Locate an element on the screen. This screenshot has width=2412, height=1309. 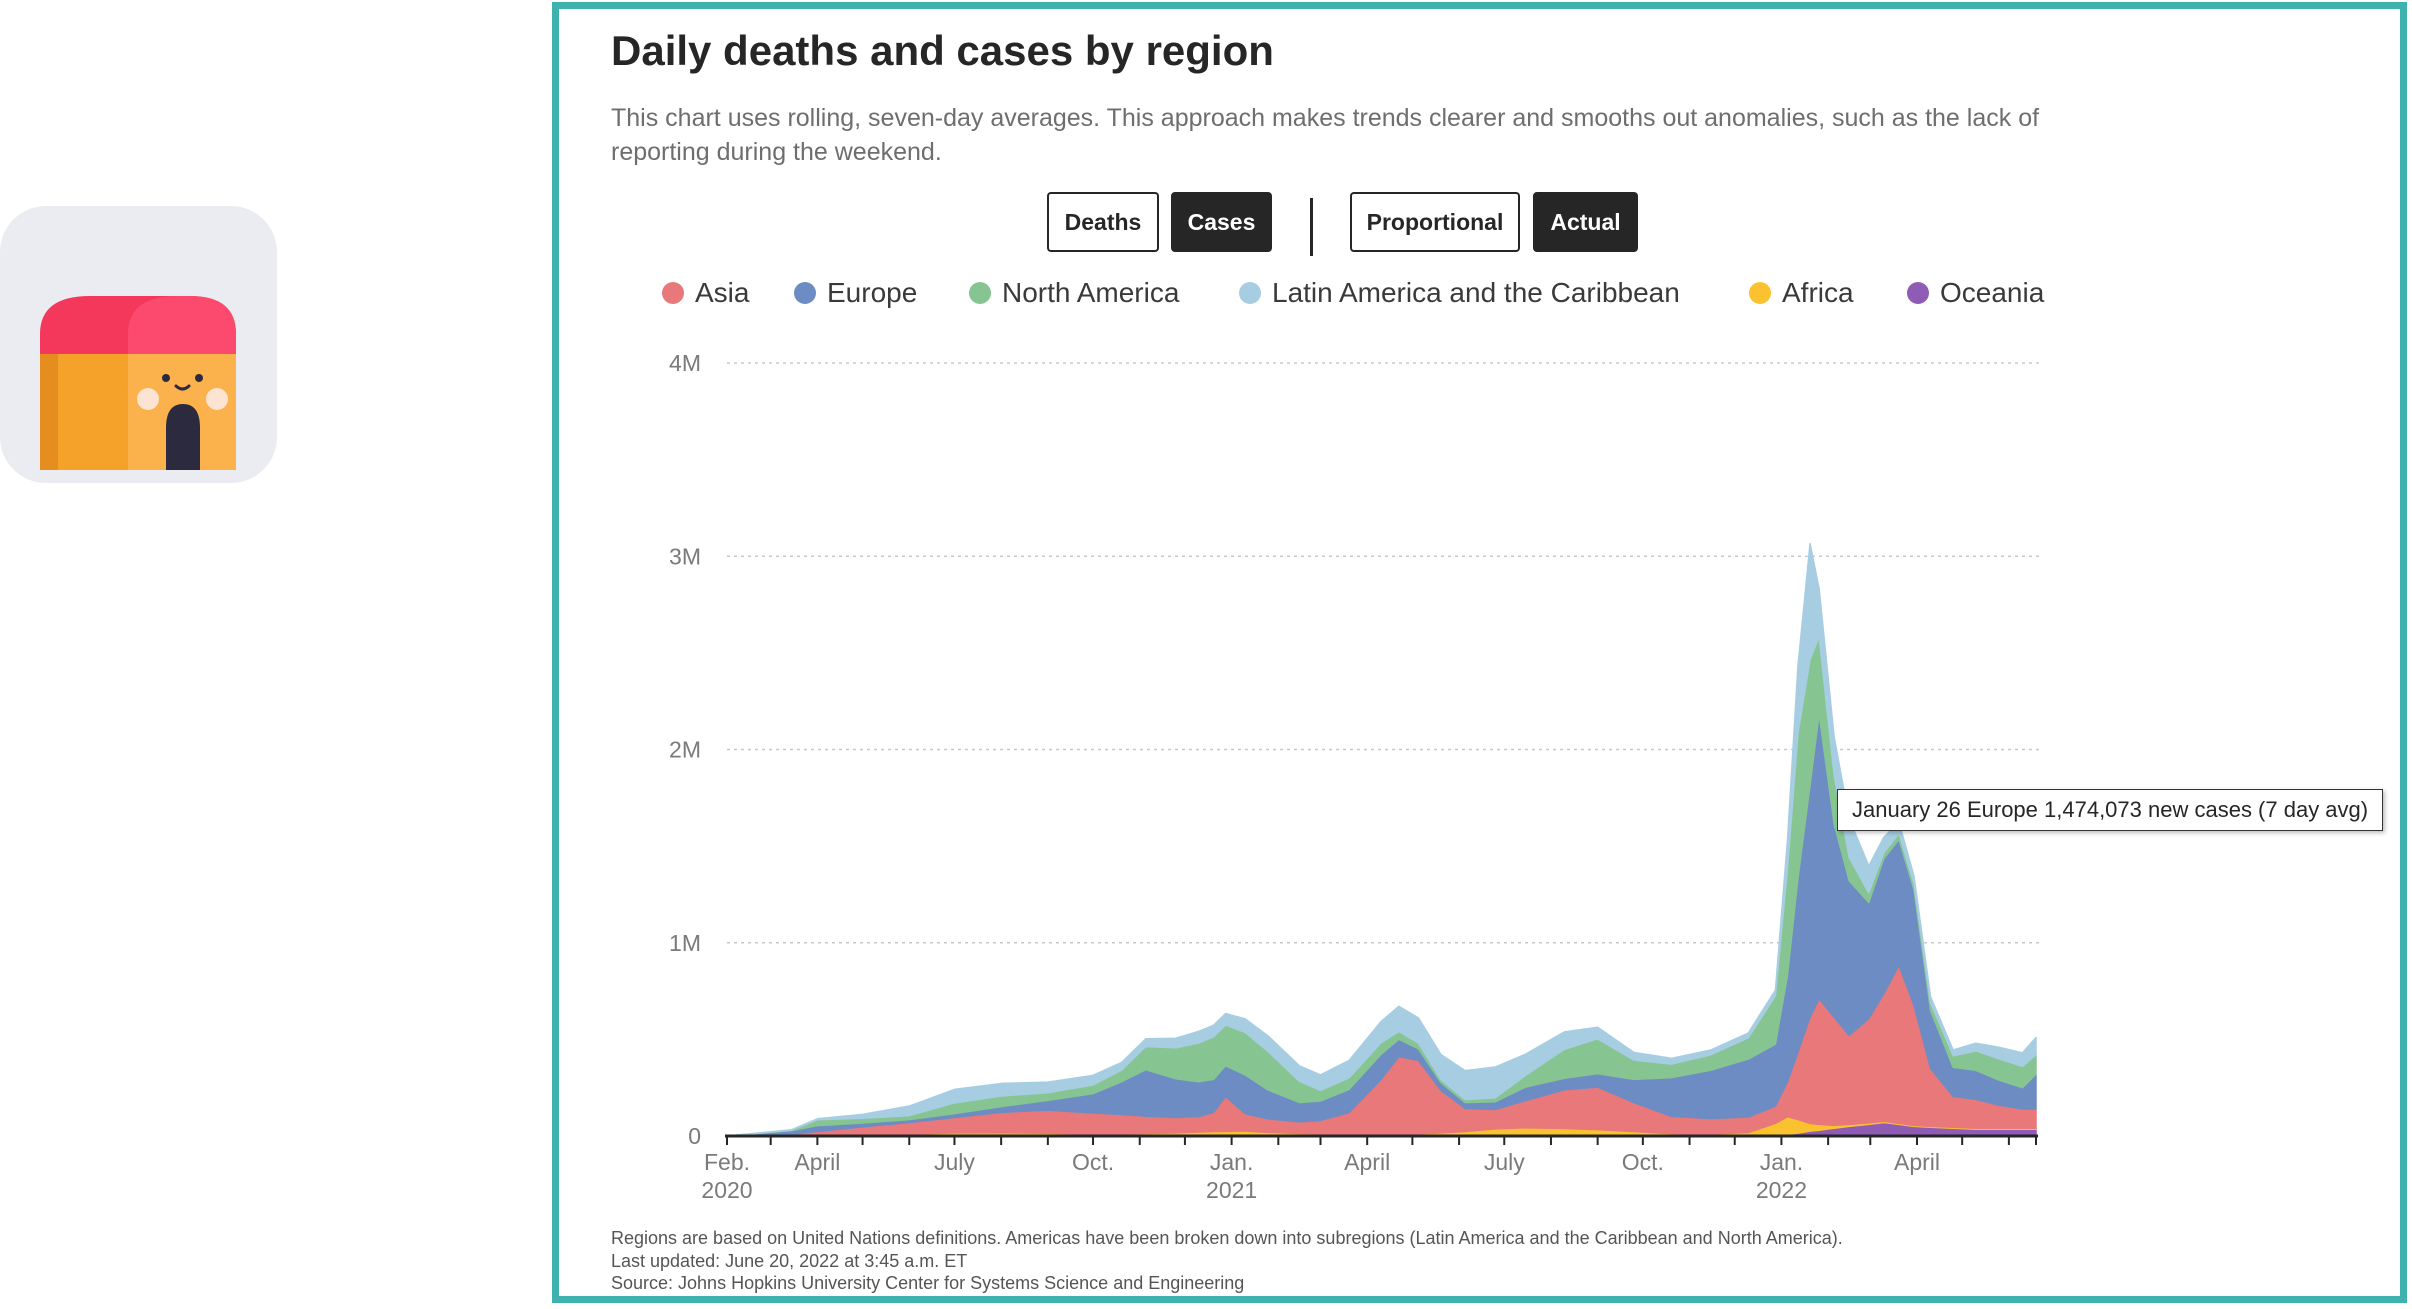
legend-item-latin-america-and-the-caribbean: Latin America and the Caribbean is located at coordinates (1459, 293).